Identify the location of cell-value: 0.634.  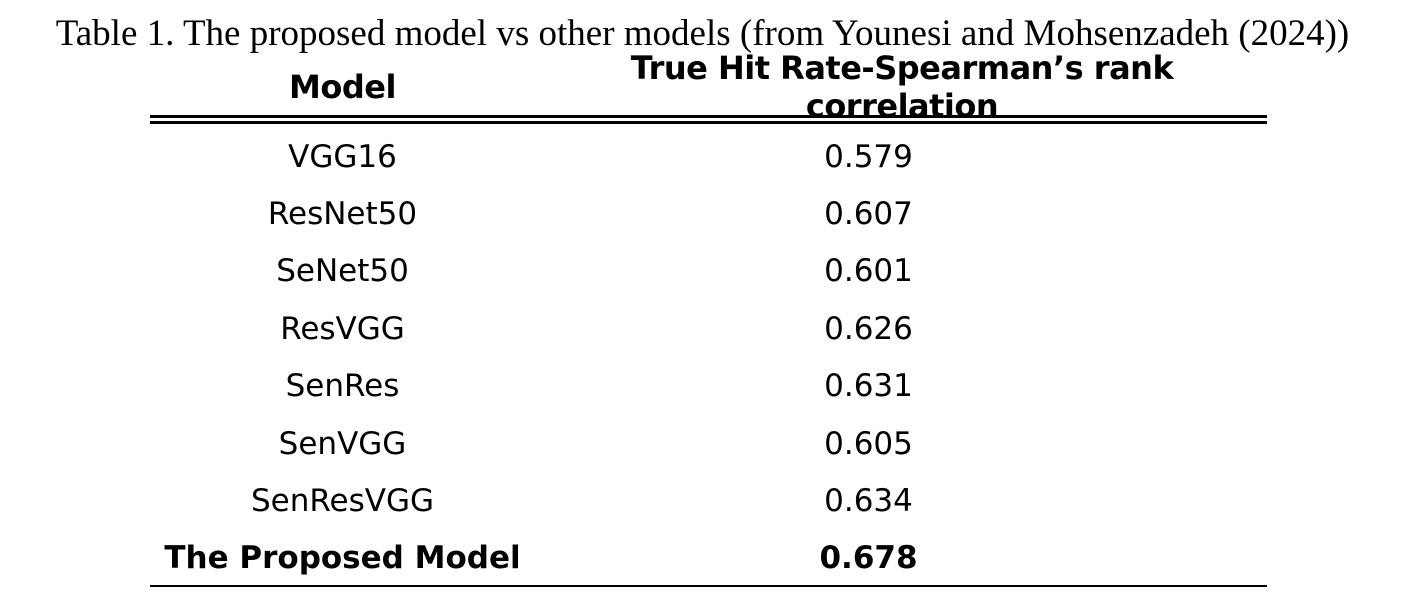
(868, 501).